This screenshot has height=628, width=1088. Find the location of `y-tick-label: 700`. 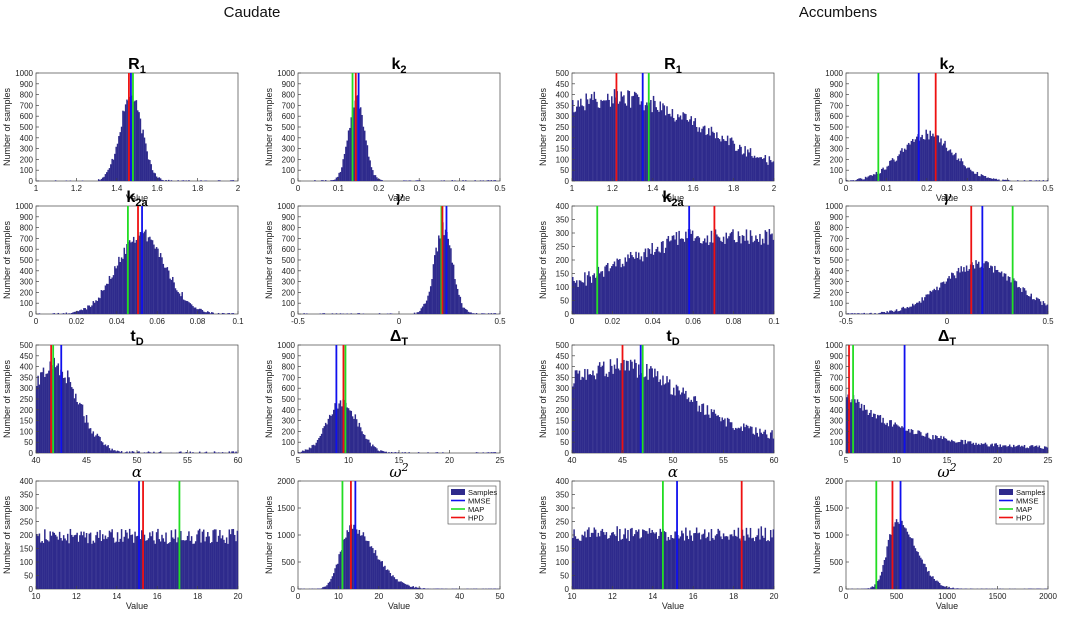

y-tick-label: 700 is located at coordinates (289, 377).